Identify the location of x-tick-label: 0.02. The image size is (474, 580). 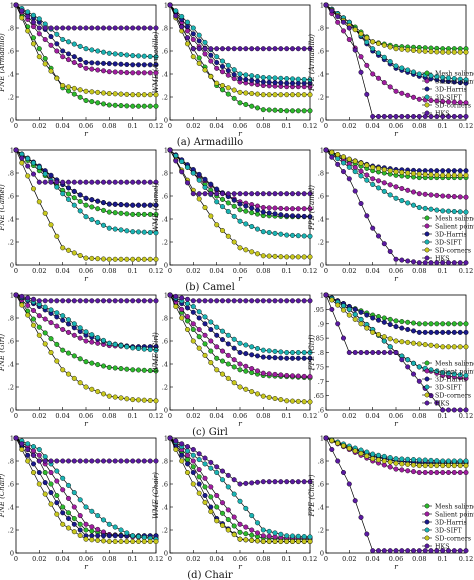
(193, 126).